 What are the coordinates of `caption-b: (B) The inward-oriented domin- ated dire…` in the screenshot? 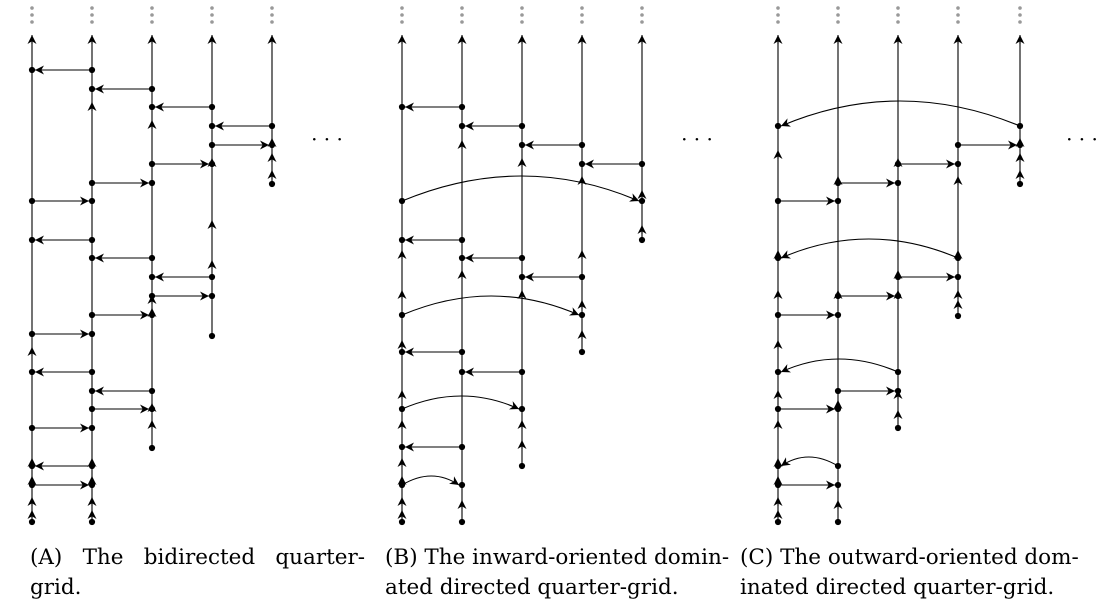 It's located at (557, 573).